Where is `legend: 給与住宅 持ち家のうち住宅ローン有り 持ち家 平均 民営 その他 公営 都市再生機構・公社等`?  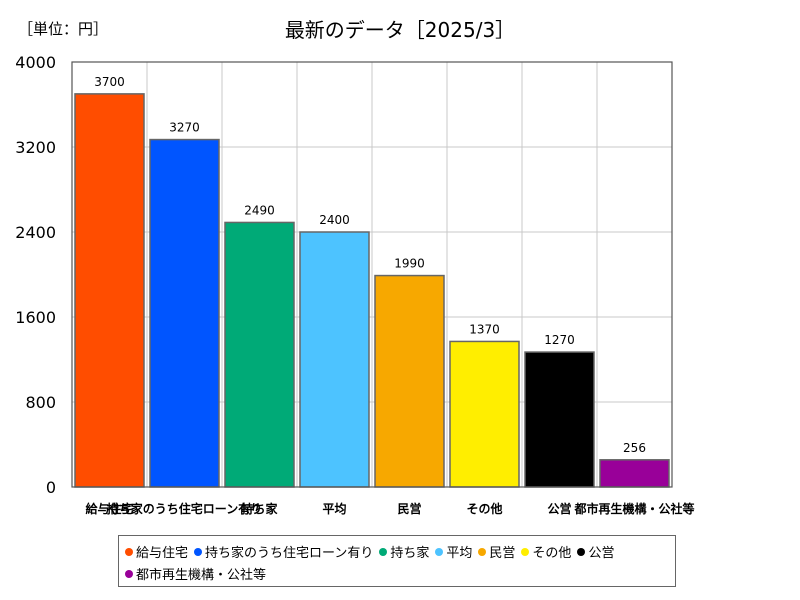 legend: 給与住宅 持ち家のうち住宅ローン有り 持ち家 平均 民営 その他 公営 都市再生機構・公社等 is located at coordinates (397, 561).